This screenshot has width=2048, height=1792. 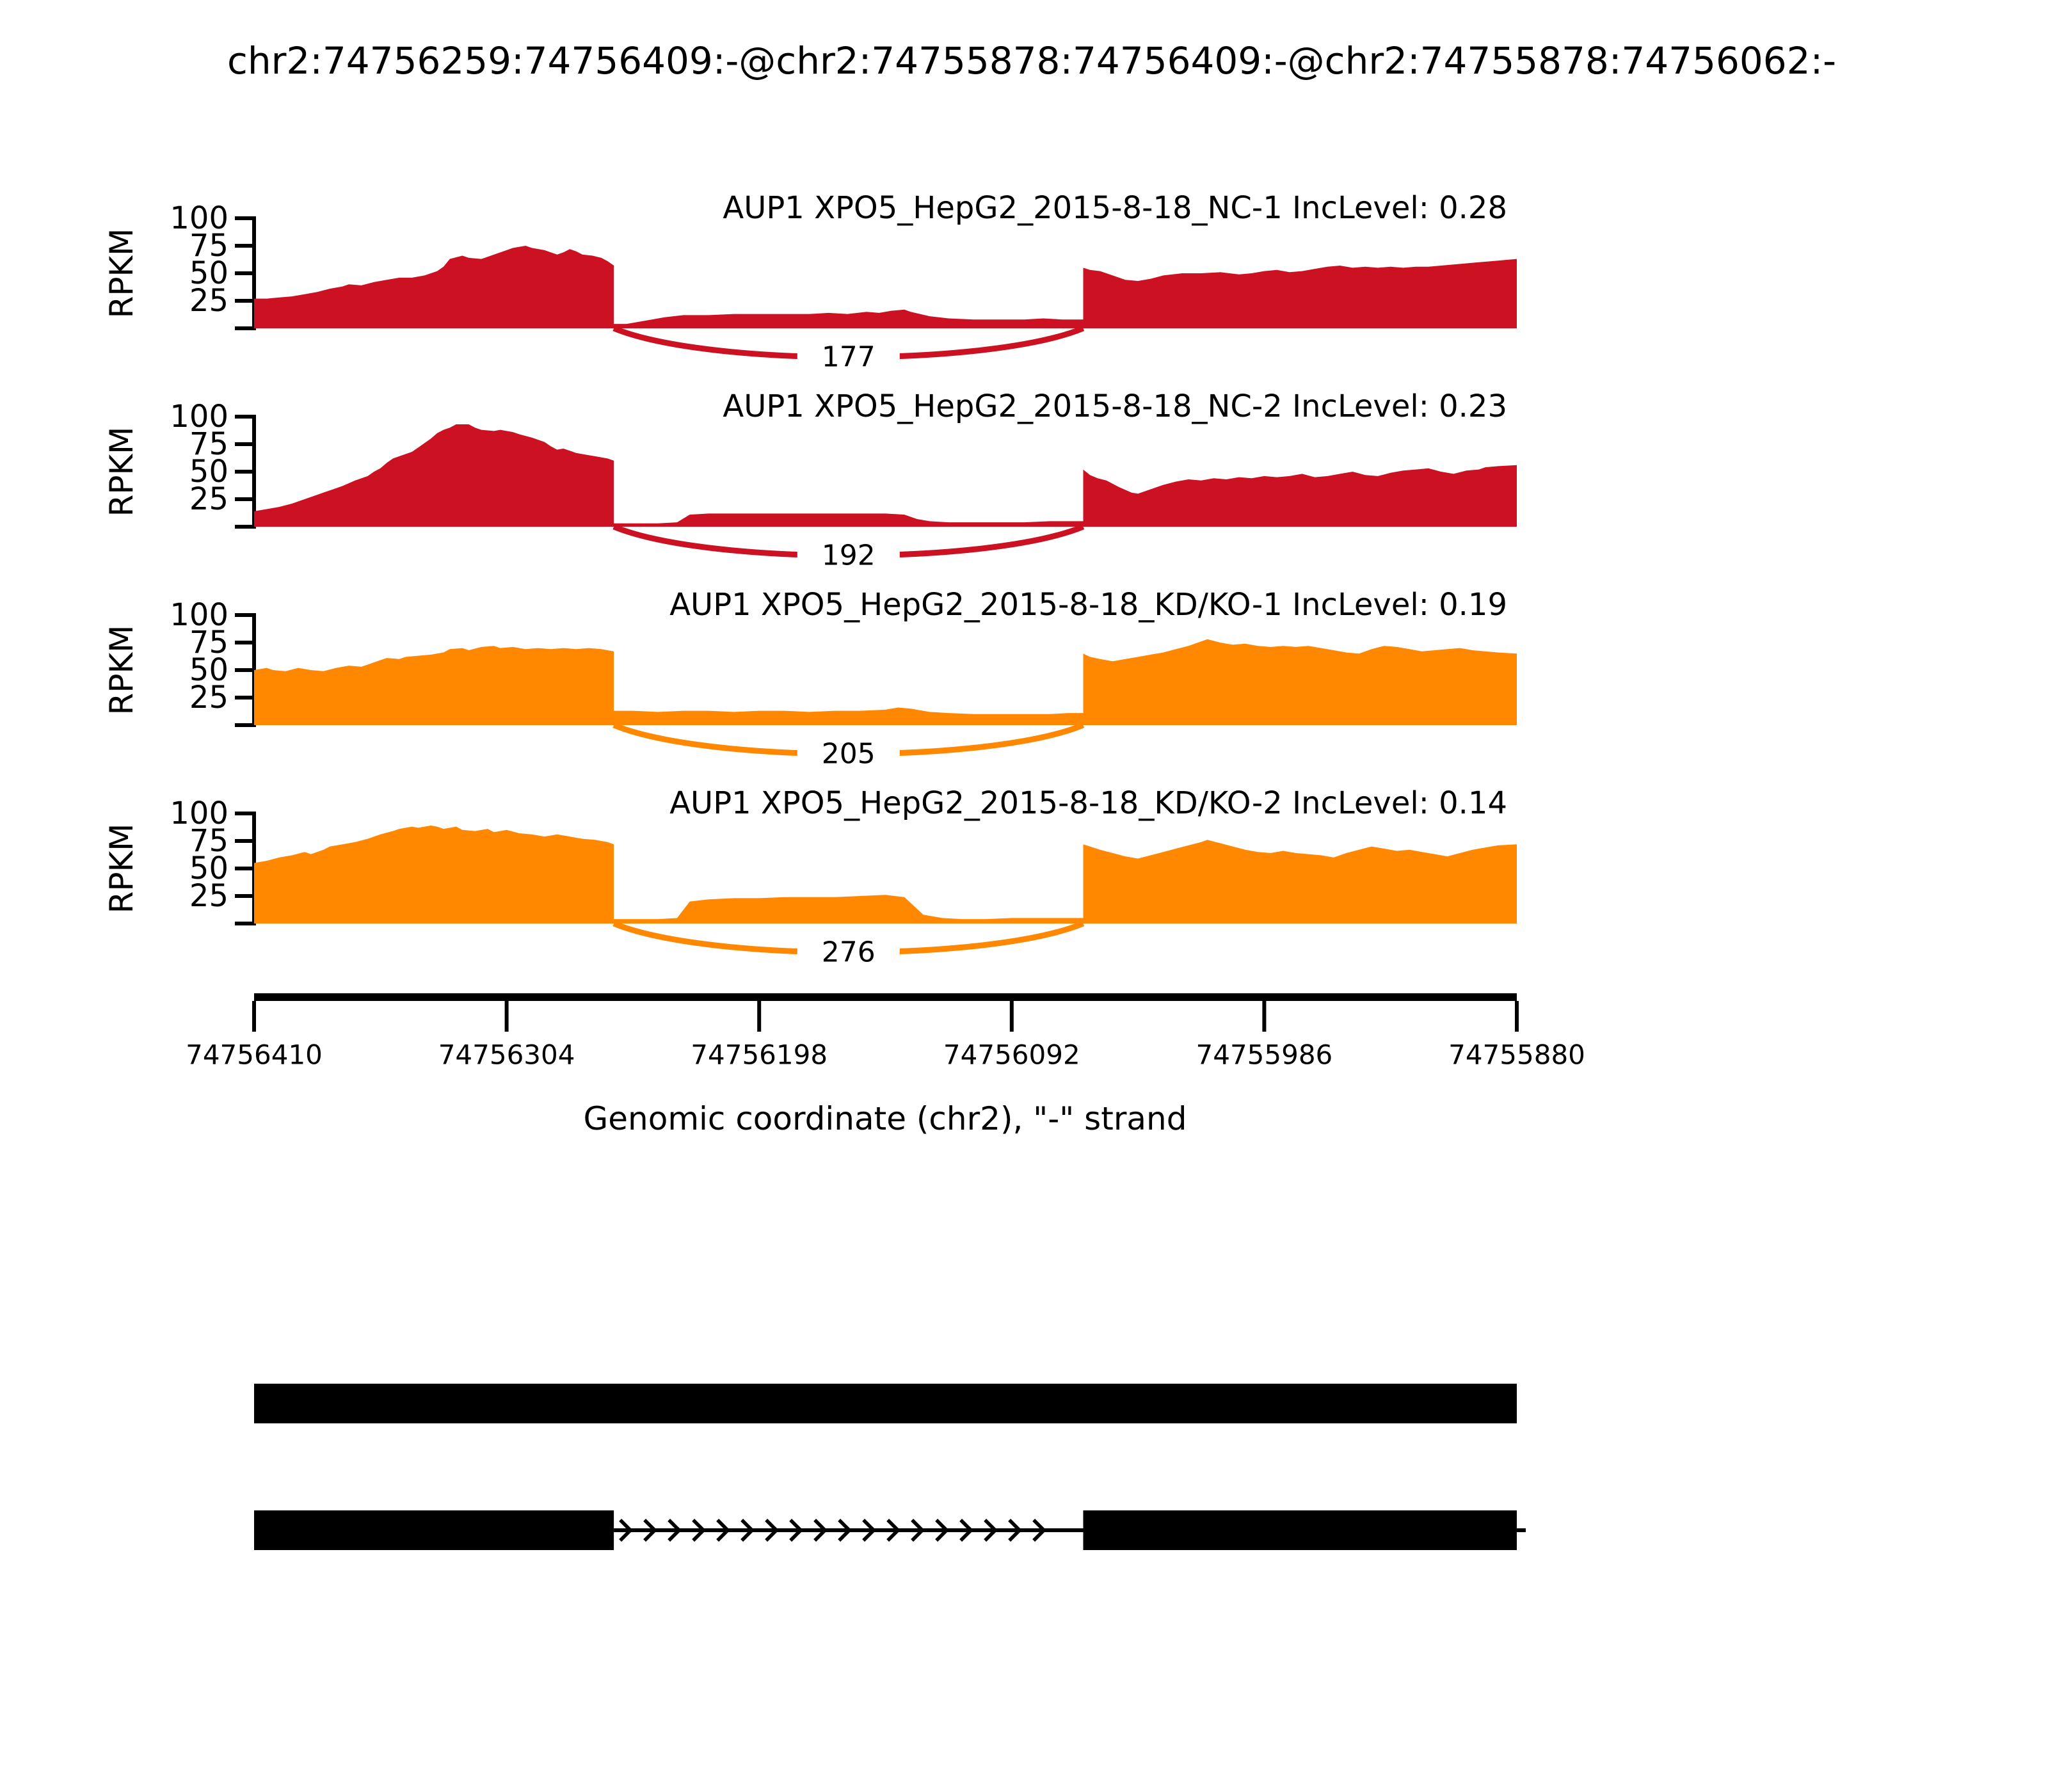 What do you see at coordinates (1516, 1055) in the screenshot?
I see `x-tick-label: 74755880` at bounding box center [1516, 1055].